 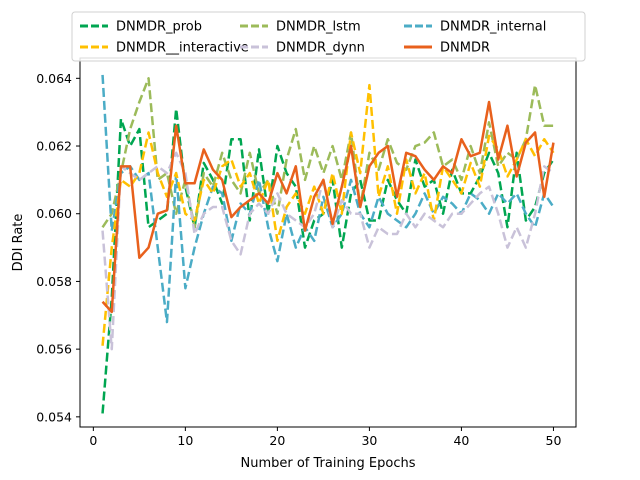 I want to click on legend-entry-label: DNMDR_lstm, so click(x=318, y=27).